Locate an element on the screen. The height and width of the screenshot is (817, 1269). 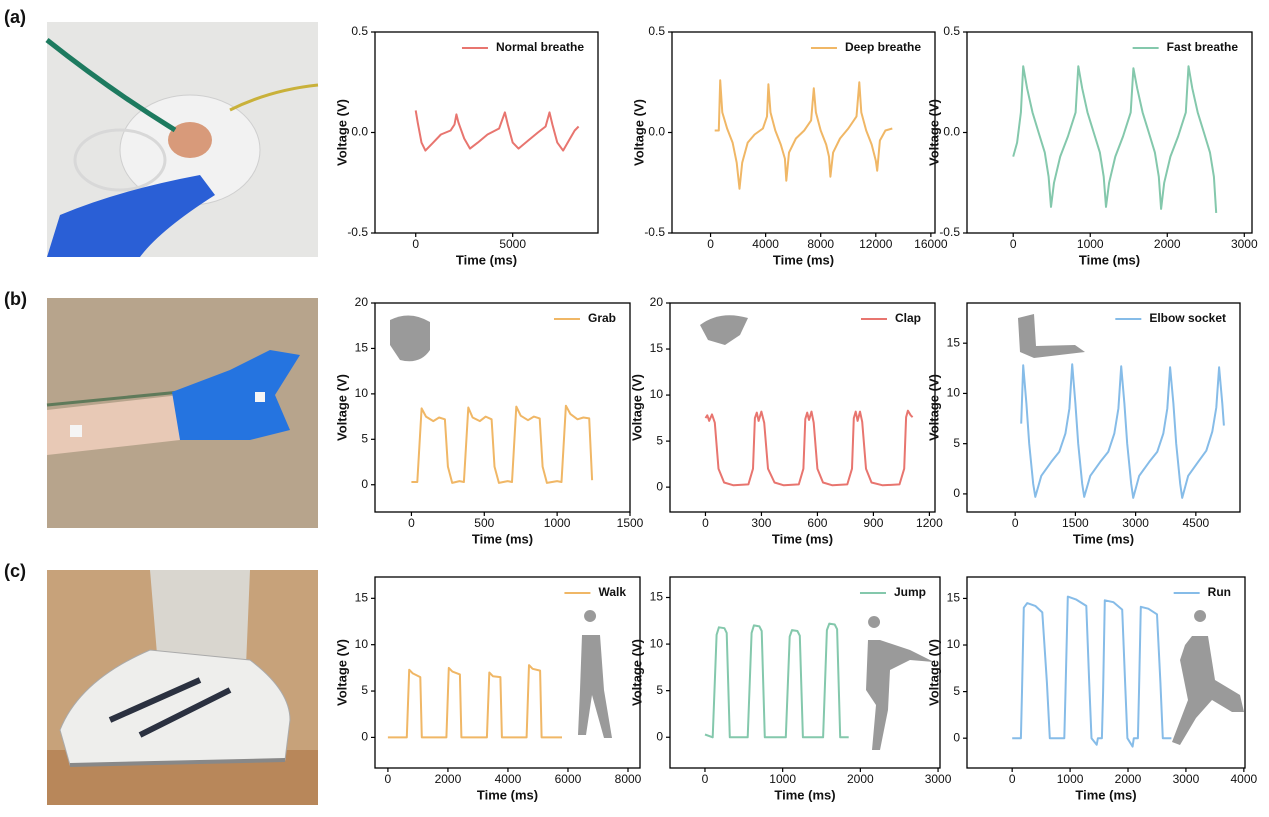
fist-icon is located at coordinates (410, 338).